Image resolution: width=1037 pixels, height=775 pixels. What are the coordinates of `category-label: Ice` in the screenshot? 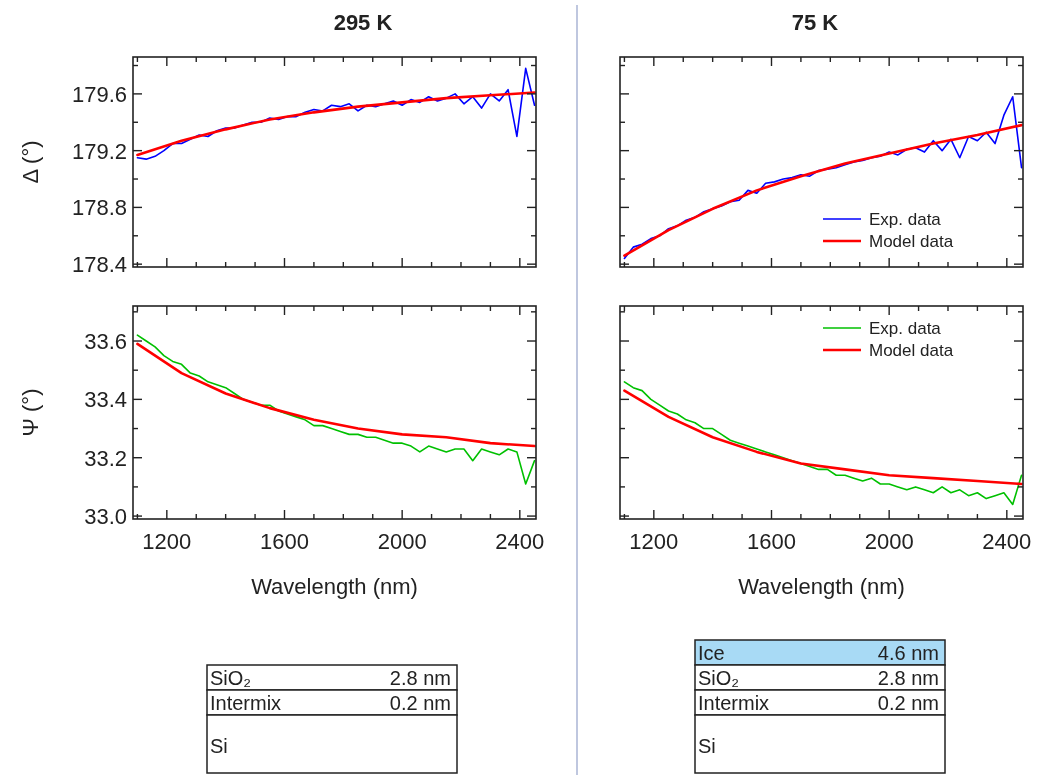 It's located at (711, 653).